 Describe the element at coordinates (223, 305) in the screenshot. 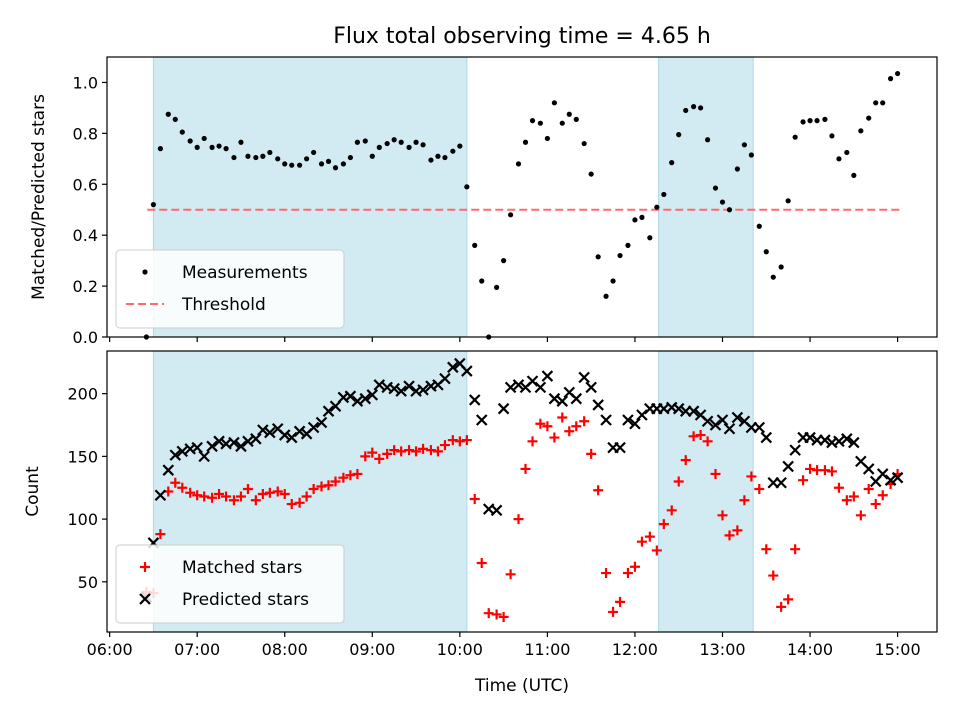

I see `legend-label-1: Threshold` at that location.